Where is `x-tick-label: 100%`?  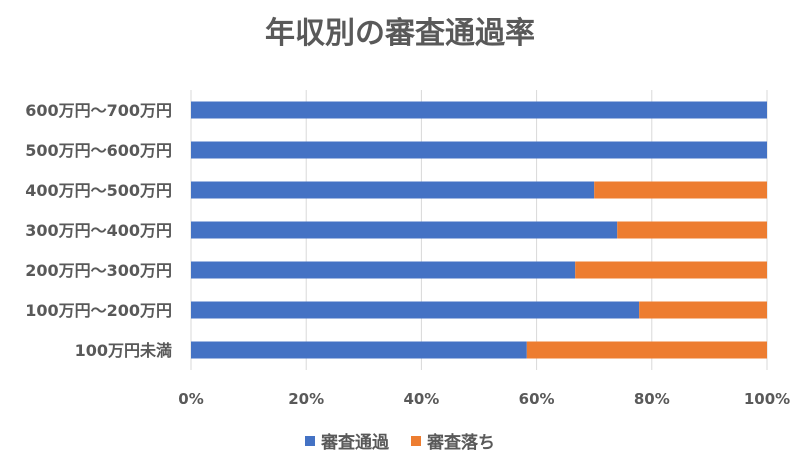 x-tick-label: 100% is located at coordinates (767, 399).